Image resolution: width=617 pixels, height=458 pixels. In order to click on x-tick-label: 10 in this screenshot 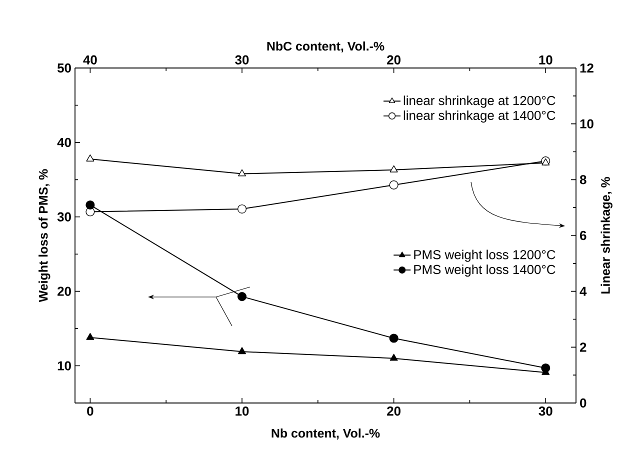, I will do `click(242, 411)`.